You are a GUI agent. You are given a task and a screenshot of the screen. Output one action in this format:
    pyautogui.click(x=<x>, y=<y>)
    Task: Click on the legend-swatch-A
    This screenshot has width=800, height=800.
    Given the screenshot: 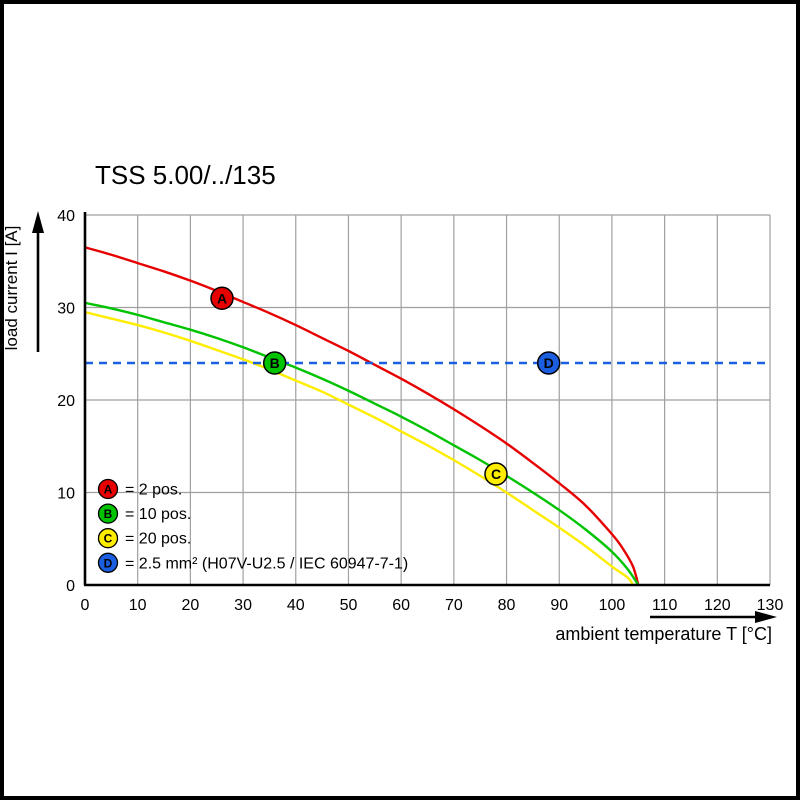 What is the action you would take?
    pyautogui.click(x=108, y=489)
    